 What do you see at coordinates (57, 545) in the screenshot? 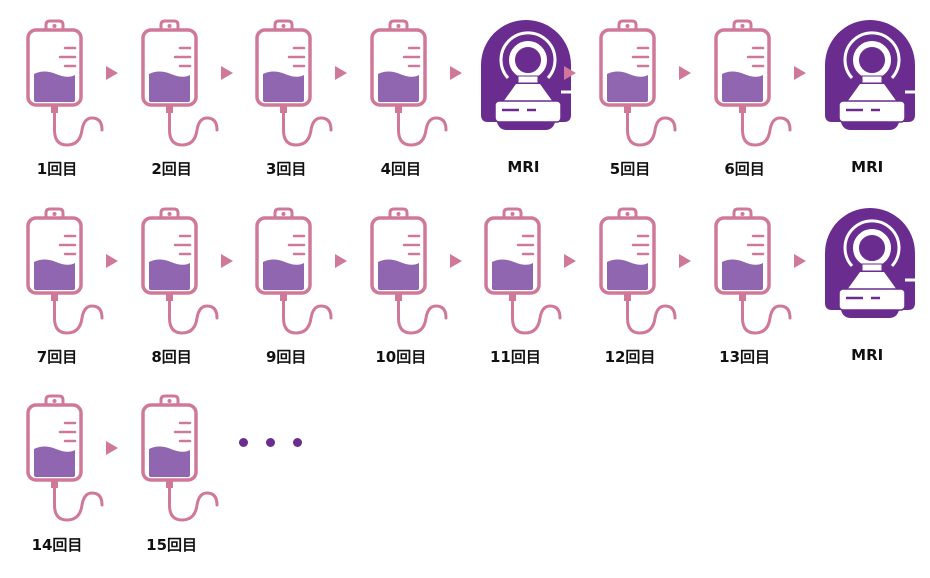
I see `session-label: 14回目` at bounding box center [57, 545].